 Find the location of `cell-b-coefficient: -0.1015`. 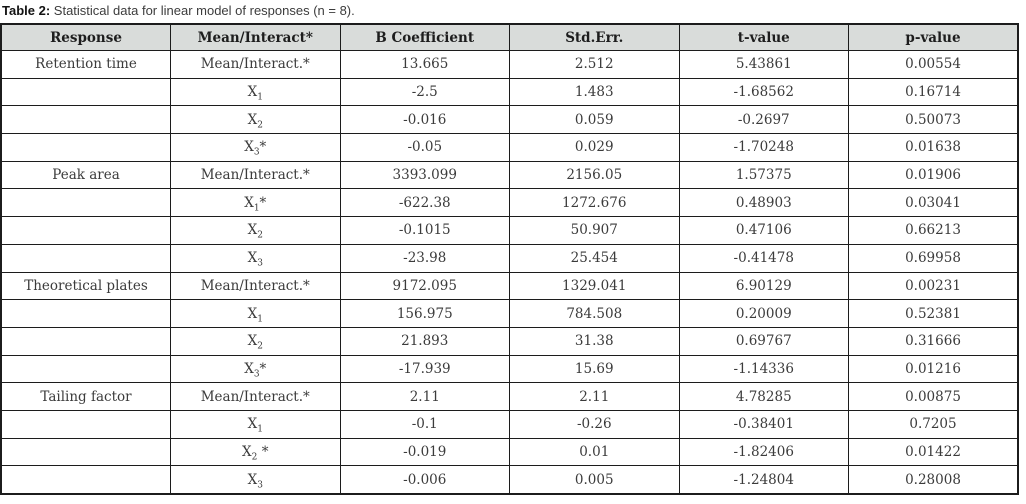

cell-b-coefficient: -0.1015 is located at coordinates (424, 230).